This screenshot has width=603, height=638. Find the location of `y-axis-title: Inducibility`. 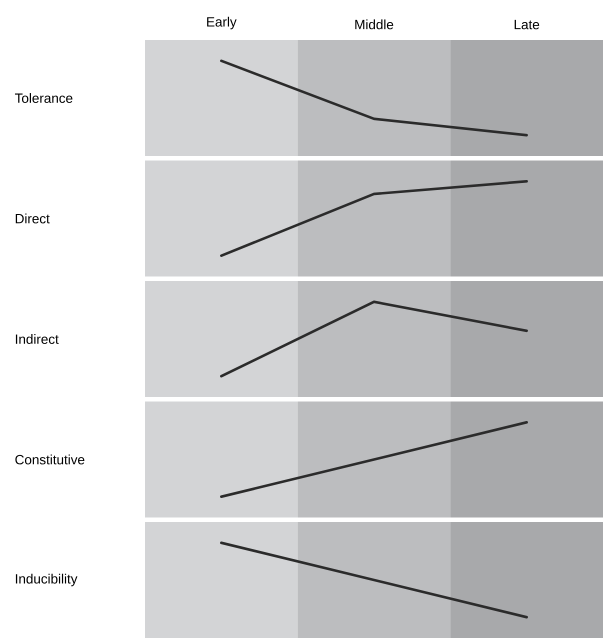

y-axis-title: Inducibility is located at coordinates (47, 580).